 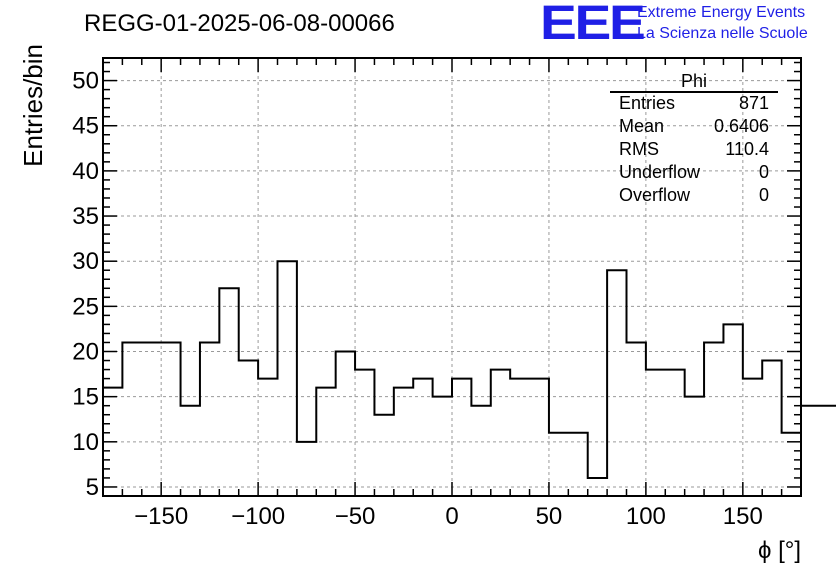 I want to click on x-axis-title: ϕ [°], so click(x=779, y=550).